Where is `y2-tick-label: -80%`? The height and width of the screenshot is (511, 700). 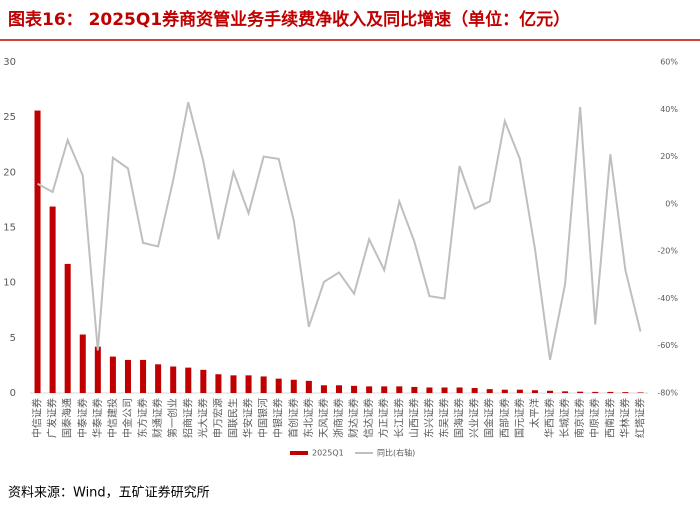
y2-tick-label: -80% is located at coordinates (667, 393).